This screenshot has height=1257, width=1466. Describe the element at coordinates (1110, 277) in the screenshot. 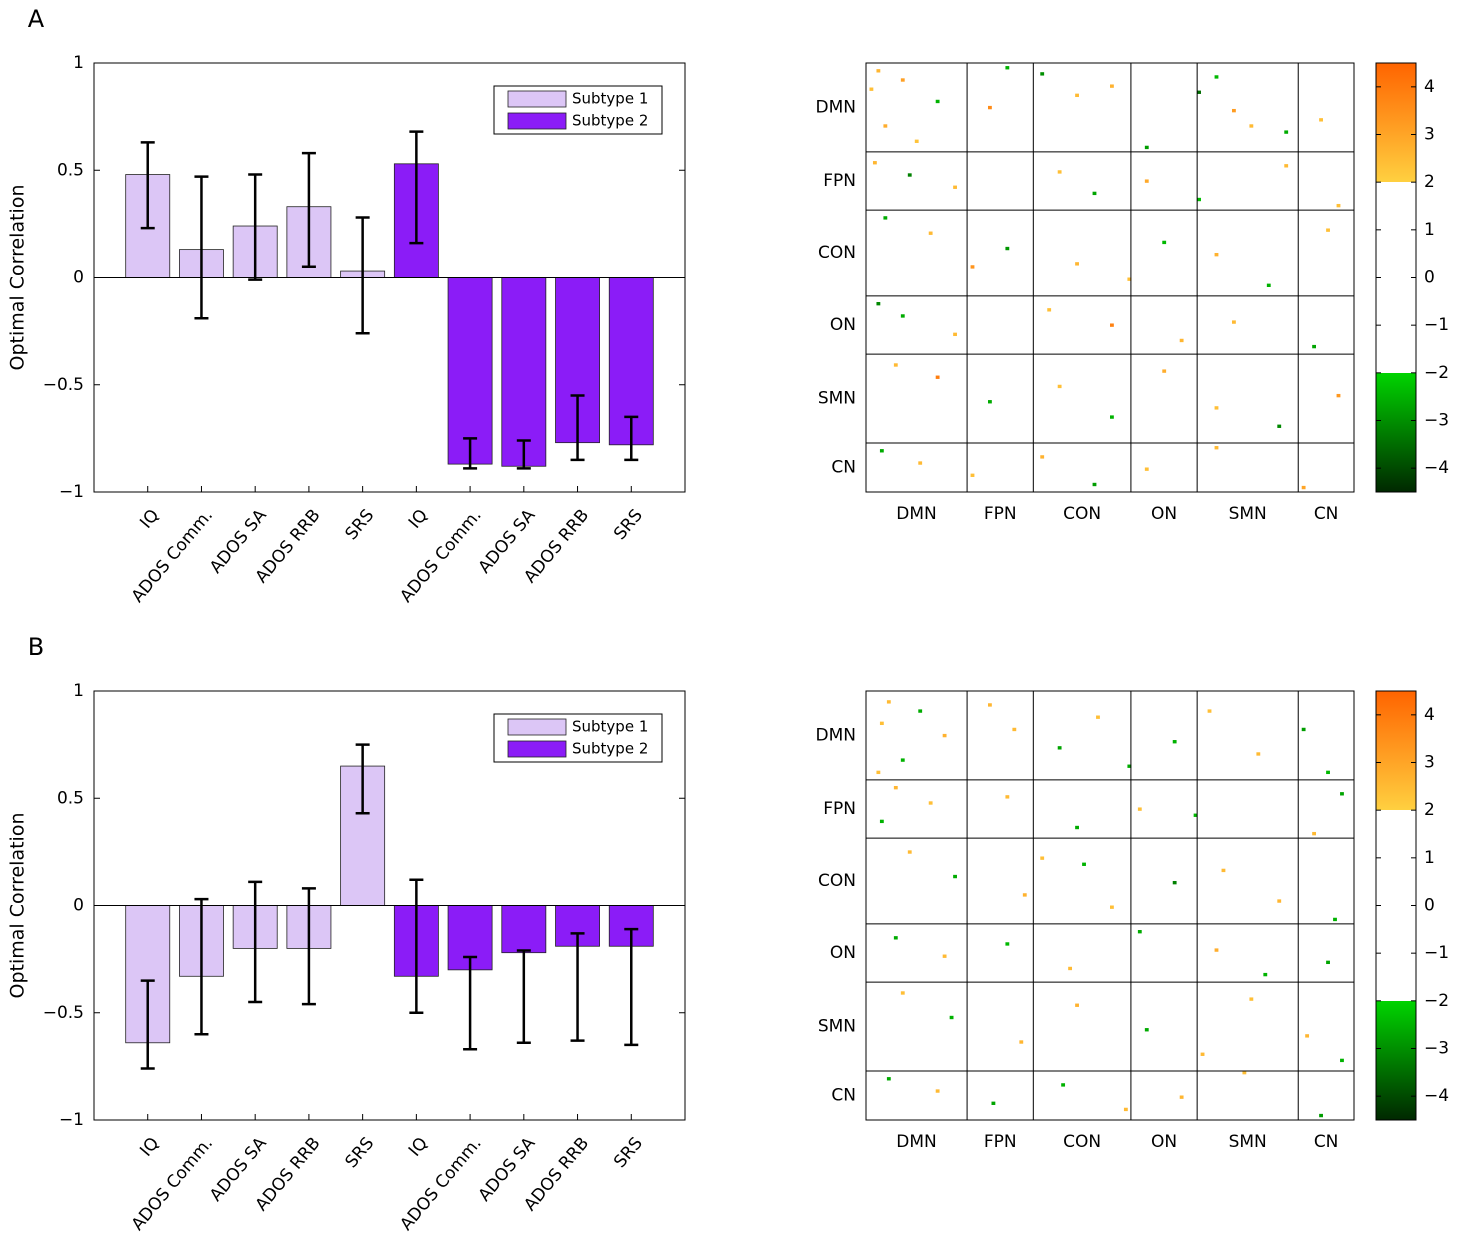

I see `matrix-background` at that location.